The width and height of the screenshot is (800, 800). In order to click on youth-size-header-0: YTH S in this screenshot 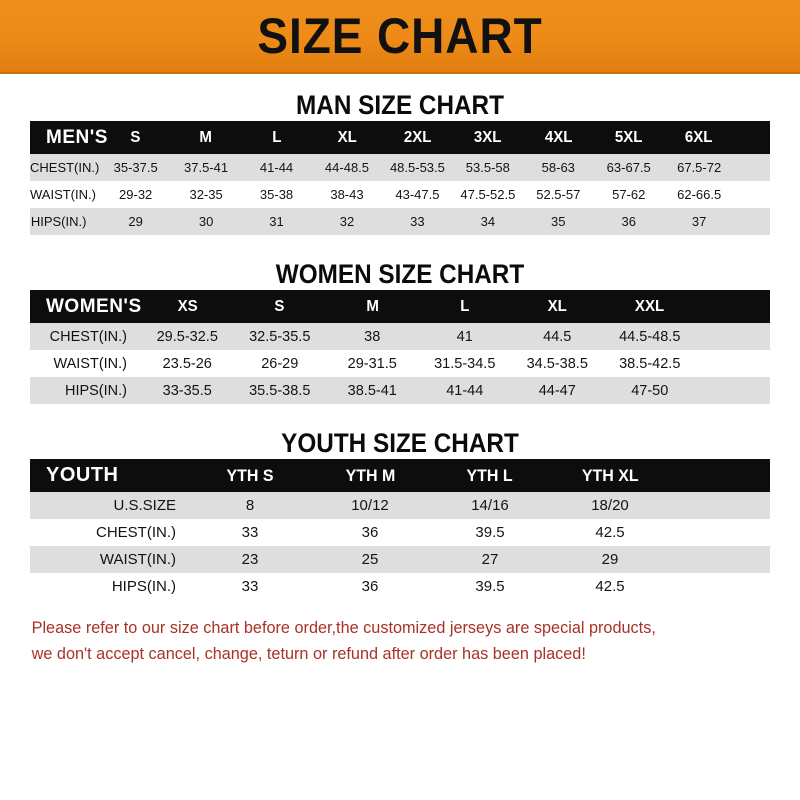, I will do `click(250, 475)`.